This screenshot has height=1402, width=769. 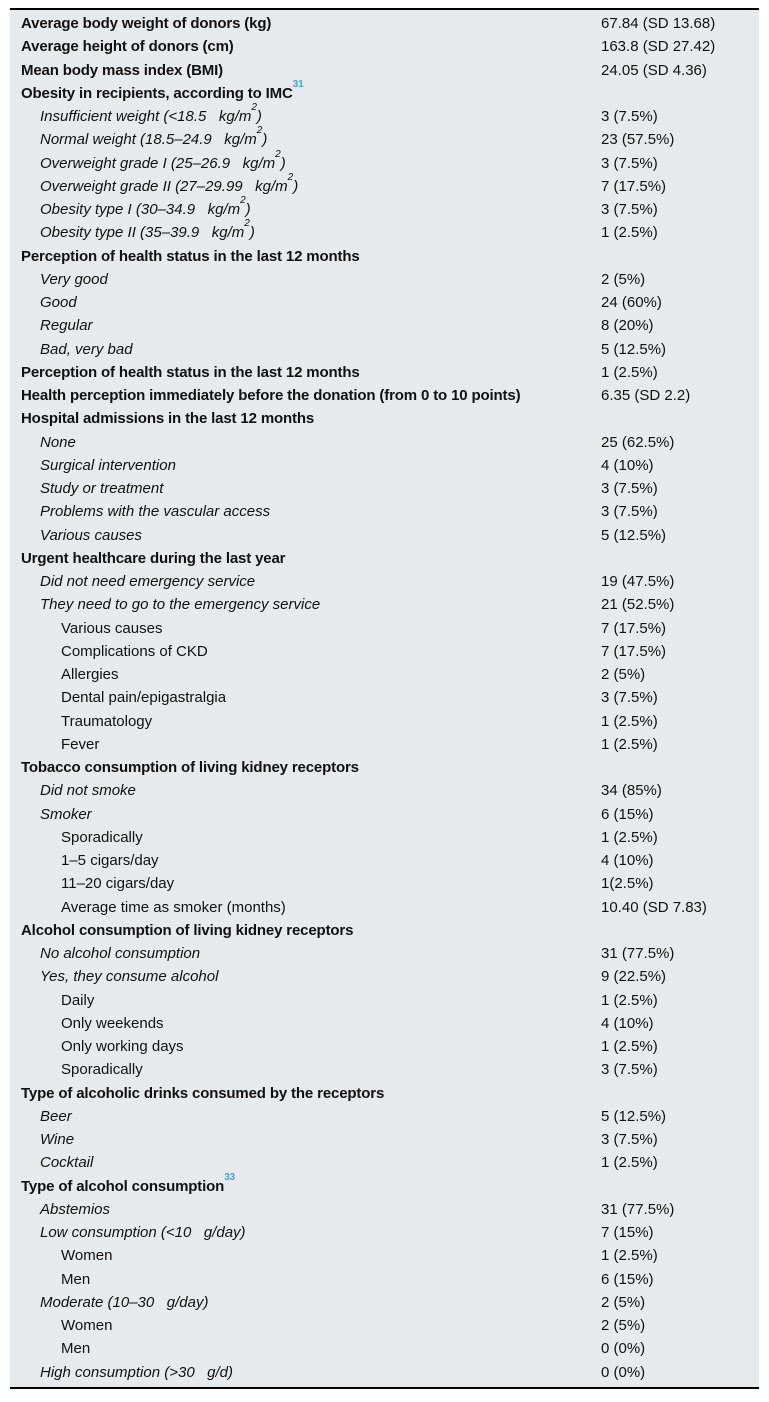 I want to click on row-label-text: Surgical intervention, so click(x=108, y=465).